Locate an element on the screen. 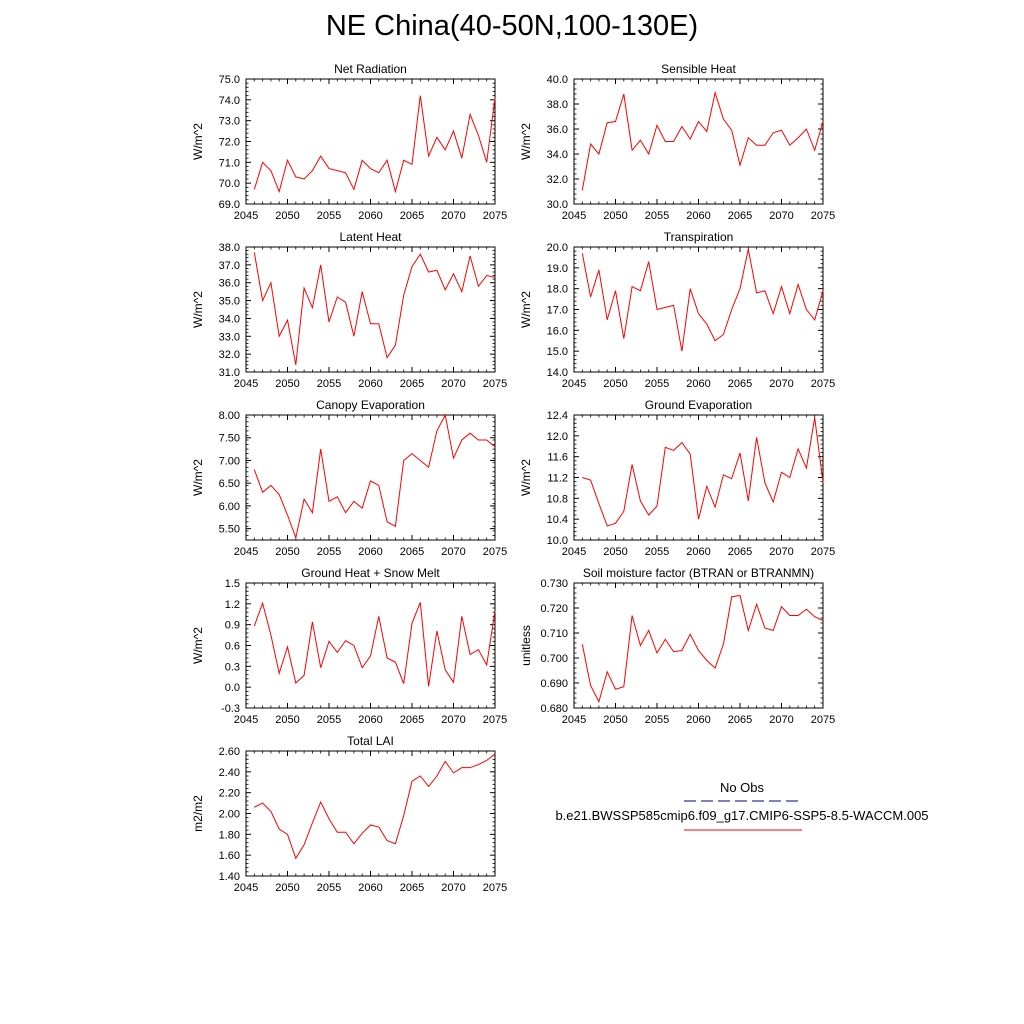 The image size is (1024, 1024). y-tick-label: 0.9 is located at coordinates (232, 626).